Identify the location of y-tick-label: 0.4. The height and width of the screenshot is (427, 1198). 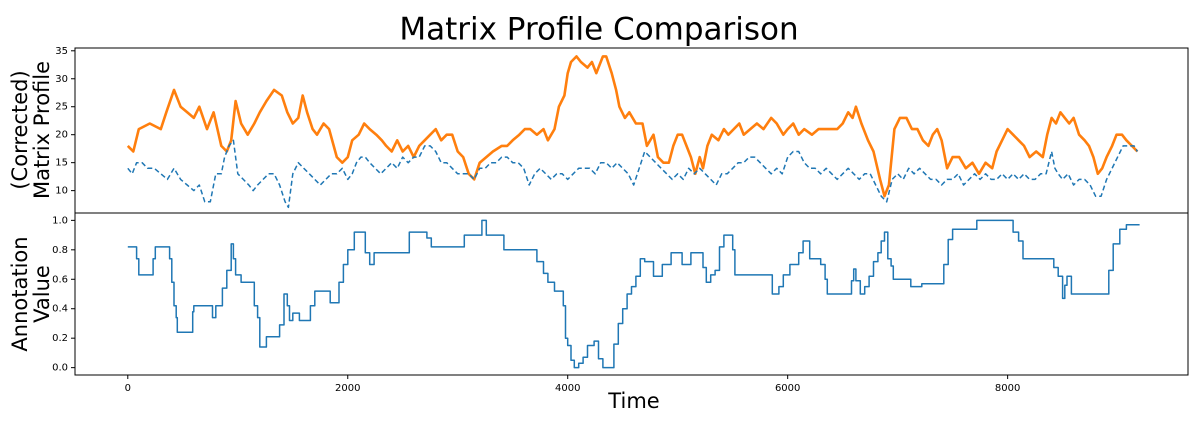
(60, 309).